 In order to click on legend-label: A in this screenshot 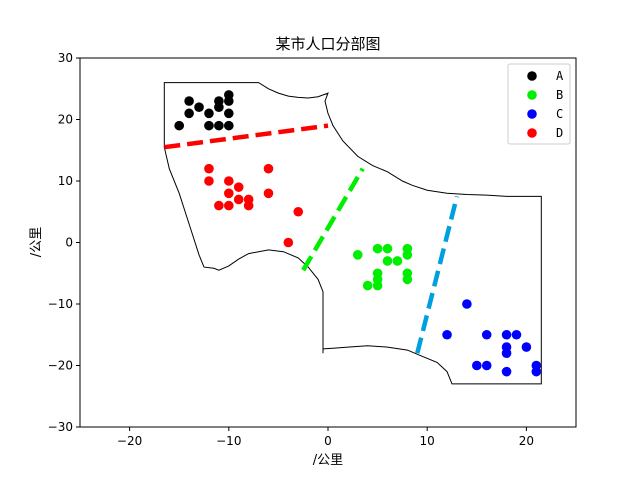, I will do `click(560, 76)`.